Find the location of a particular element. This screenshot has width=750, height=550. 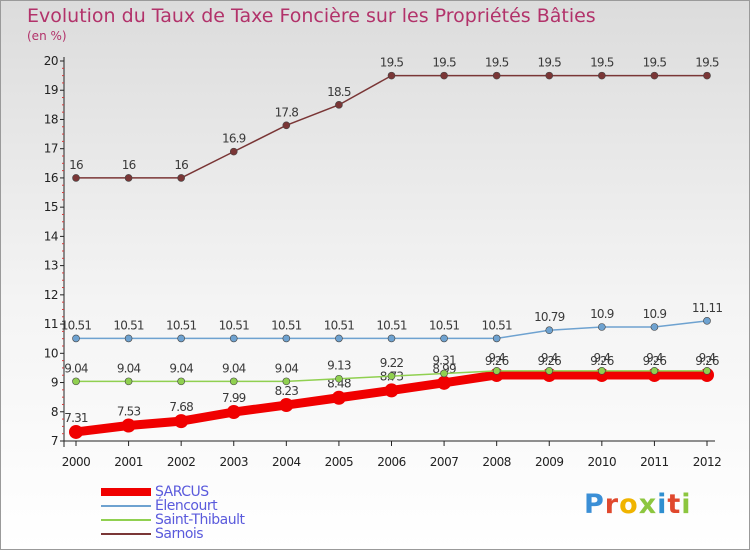

y-tick-label: 17 is located at coordinates (51, 149).